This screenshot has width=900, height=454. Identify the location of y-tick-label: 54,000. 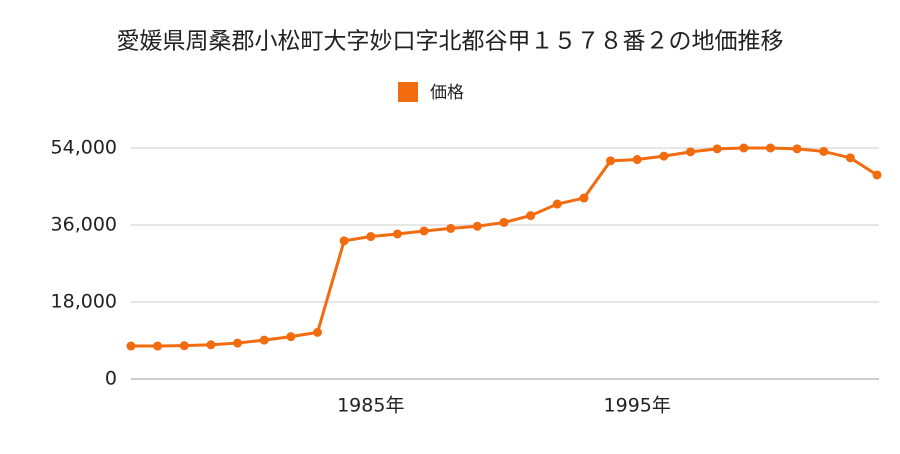
(84, 148).